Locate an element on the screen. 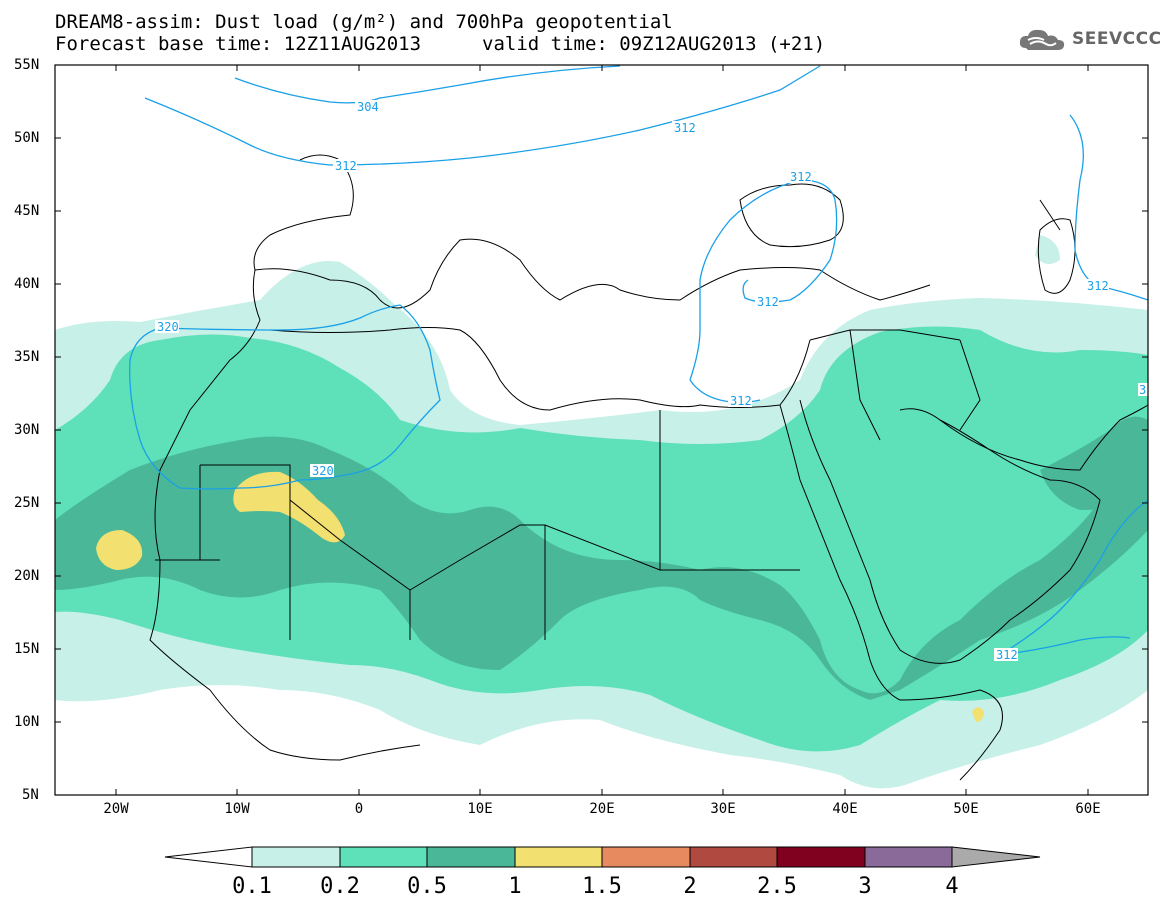 This screenshot has height=907, width=1165. lon-label: 20W is located at coordinates (116, 809).